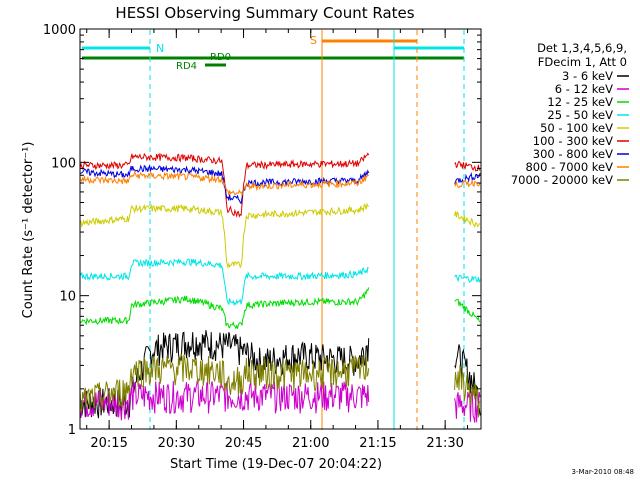  Describe the element at coordinates (243, 443) in the screenshot. I see `x-tick-label: 20:45` at that location.